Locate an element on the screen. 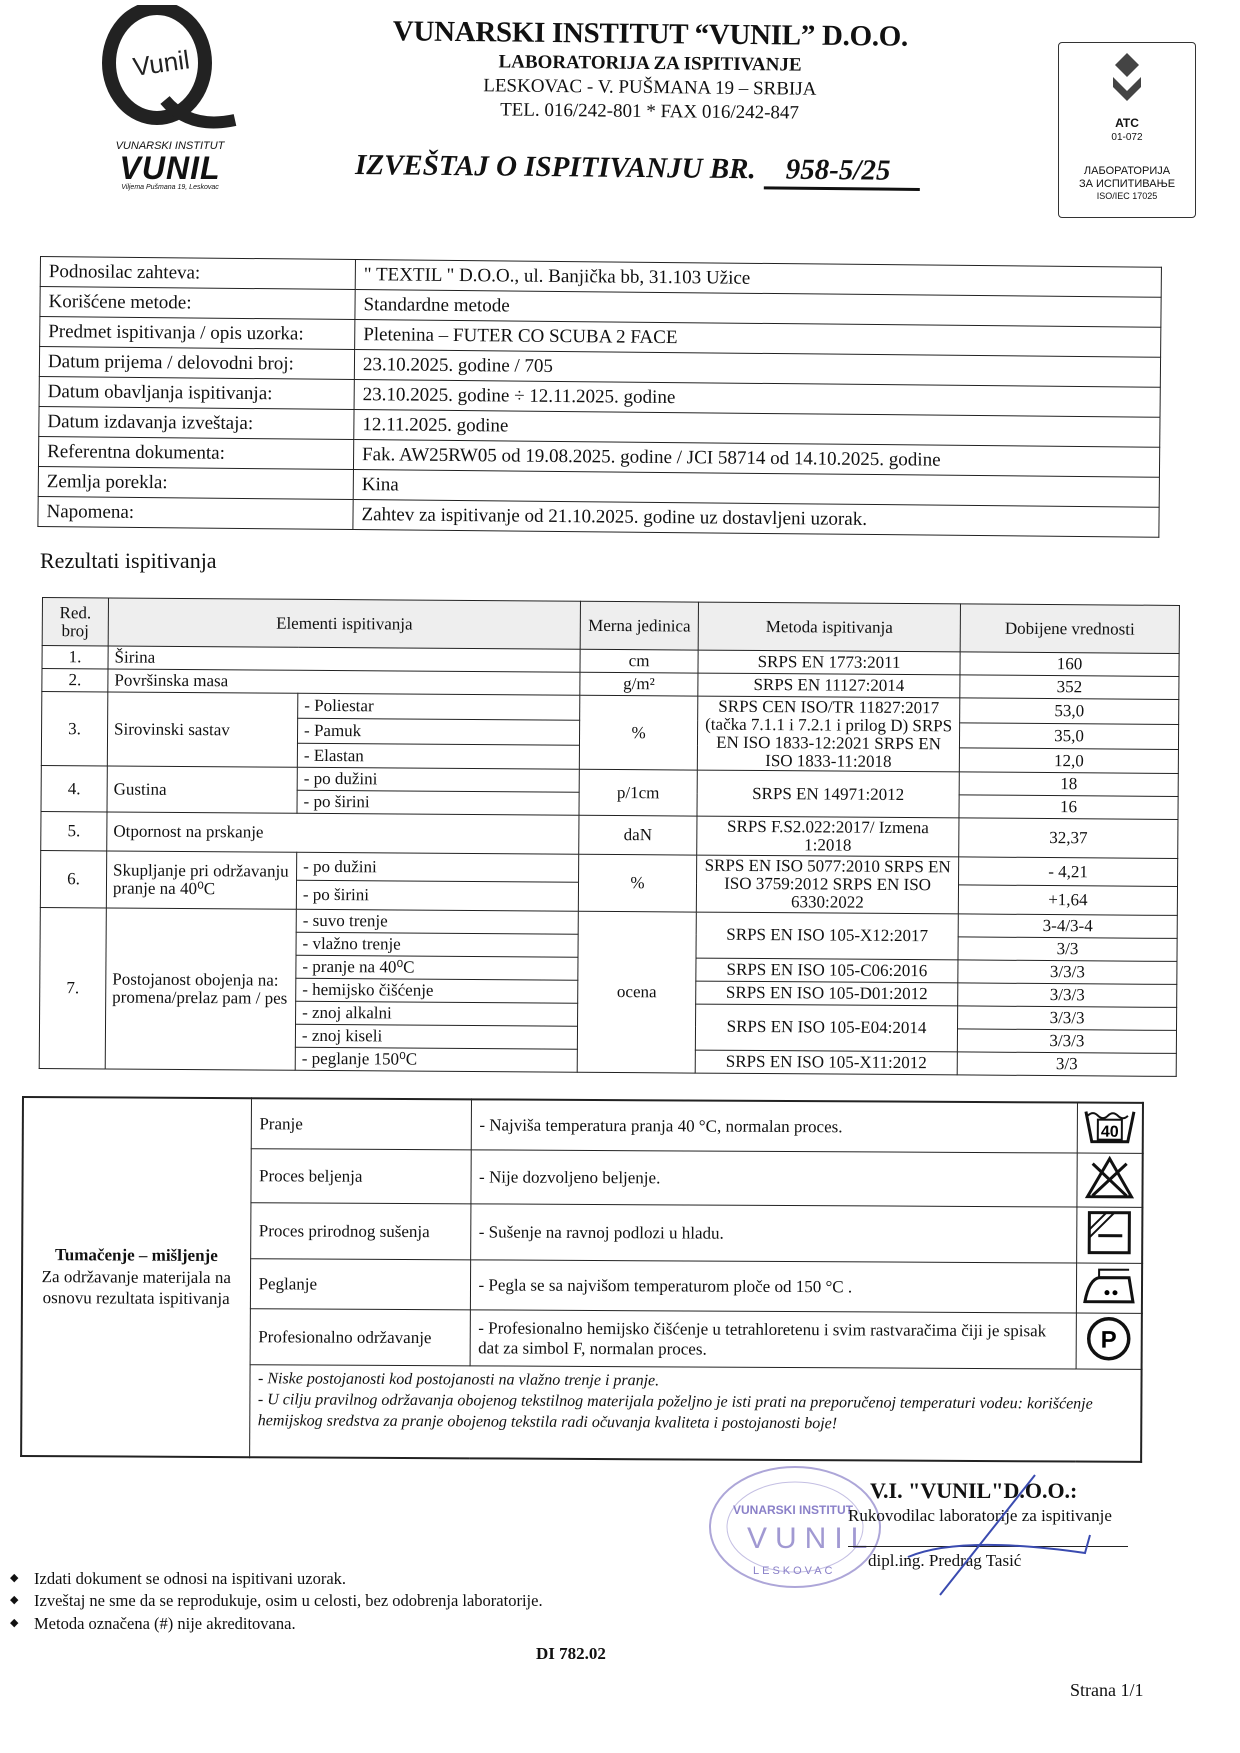 The image size is (1240, 1753). element-sub: - znoj kiseli is located at coordinates (436, 1036).